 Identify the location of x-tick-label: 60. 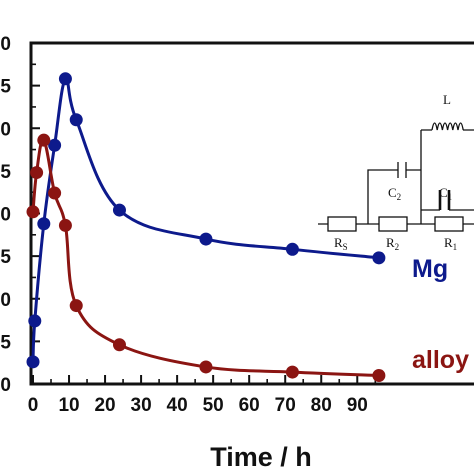
(249, 405).